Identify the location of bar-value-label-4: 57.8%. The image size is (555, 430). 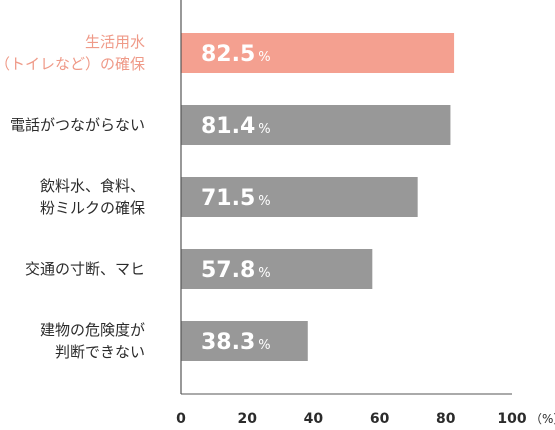
(236, 270).